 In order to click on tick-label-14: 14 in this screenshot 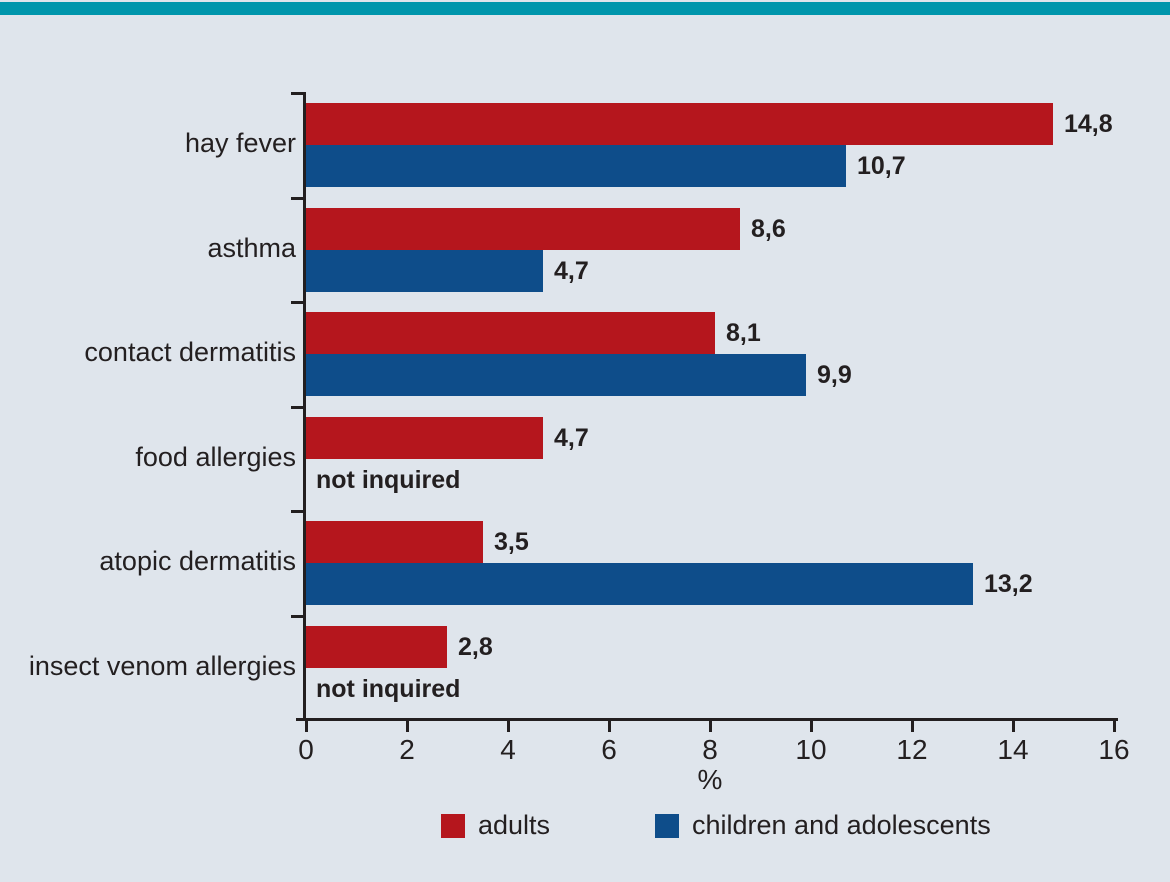, I will do `click(1013, 749)`.